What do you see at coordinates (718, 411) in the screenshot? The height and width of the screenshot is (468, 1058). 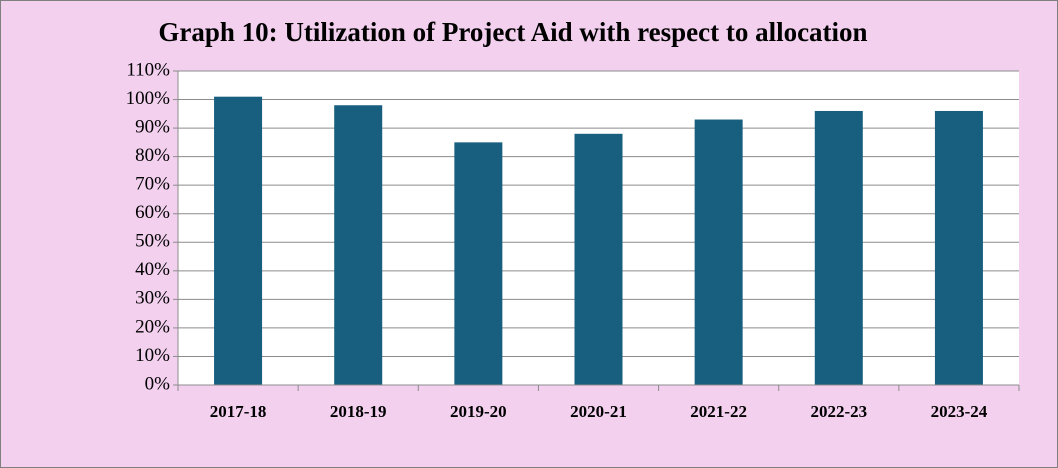 I see `x-tick-label: 2021-22` at bounding box center [718, 411].